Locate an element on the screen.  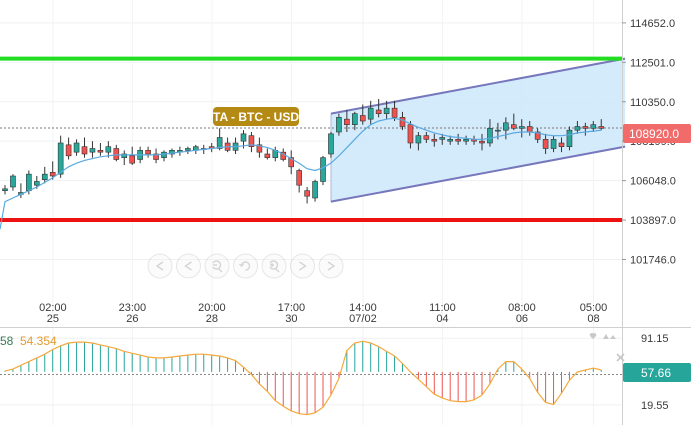
date-tick-label: 30 is located at coordinates (291, 319).